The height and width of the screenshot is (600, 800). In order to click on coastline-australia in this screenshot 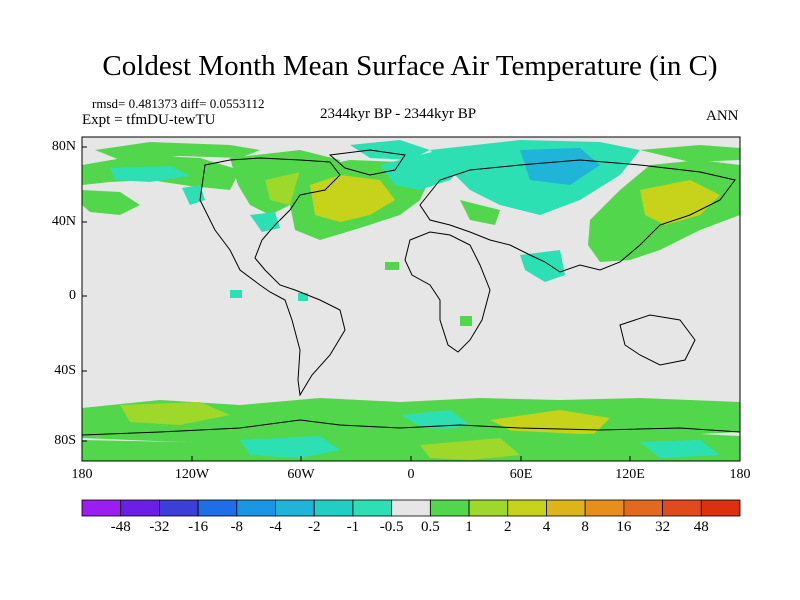, I will do `click(657, 340)`.